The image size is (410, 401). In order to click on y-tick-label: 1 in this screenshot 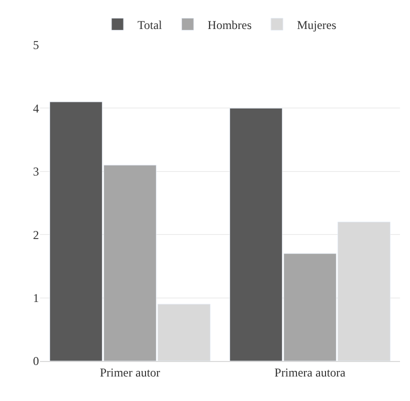, I will do `click(36, 298)`.